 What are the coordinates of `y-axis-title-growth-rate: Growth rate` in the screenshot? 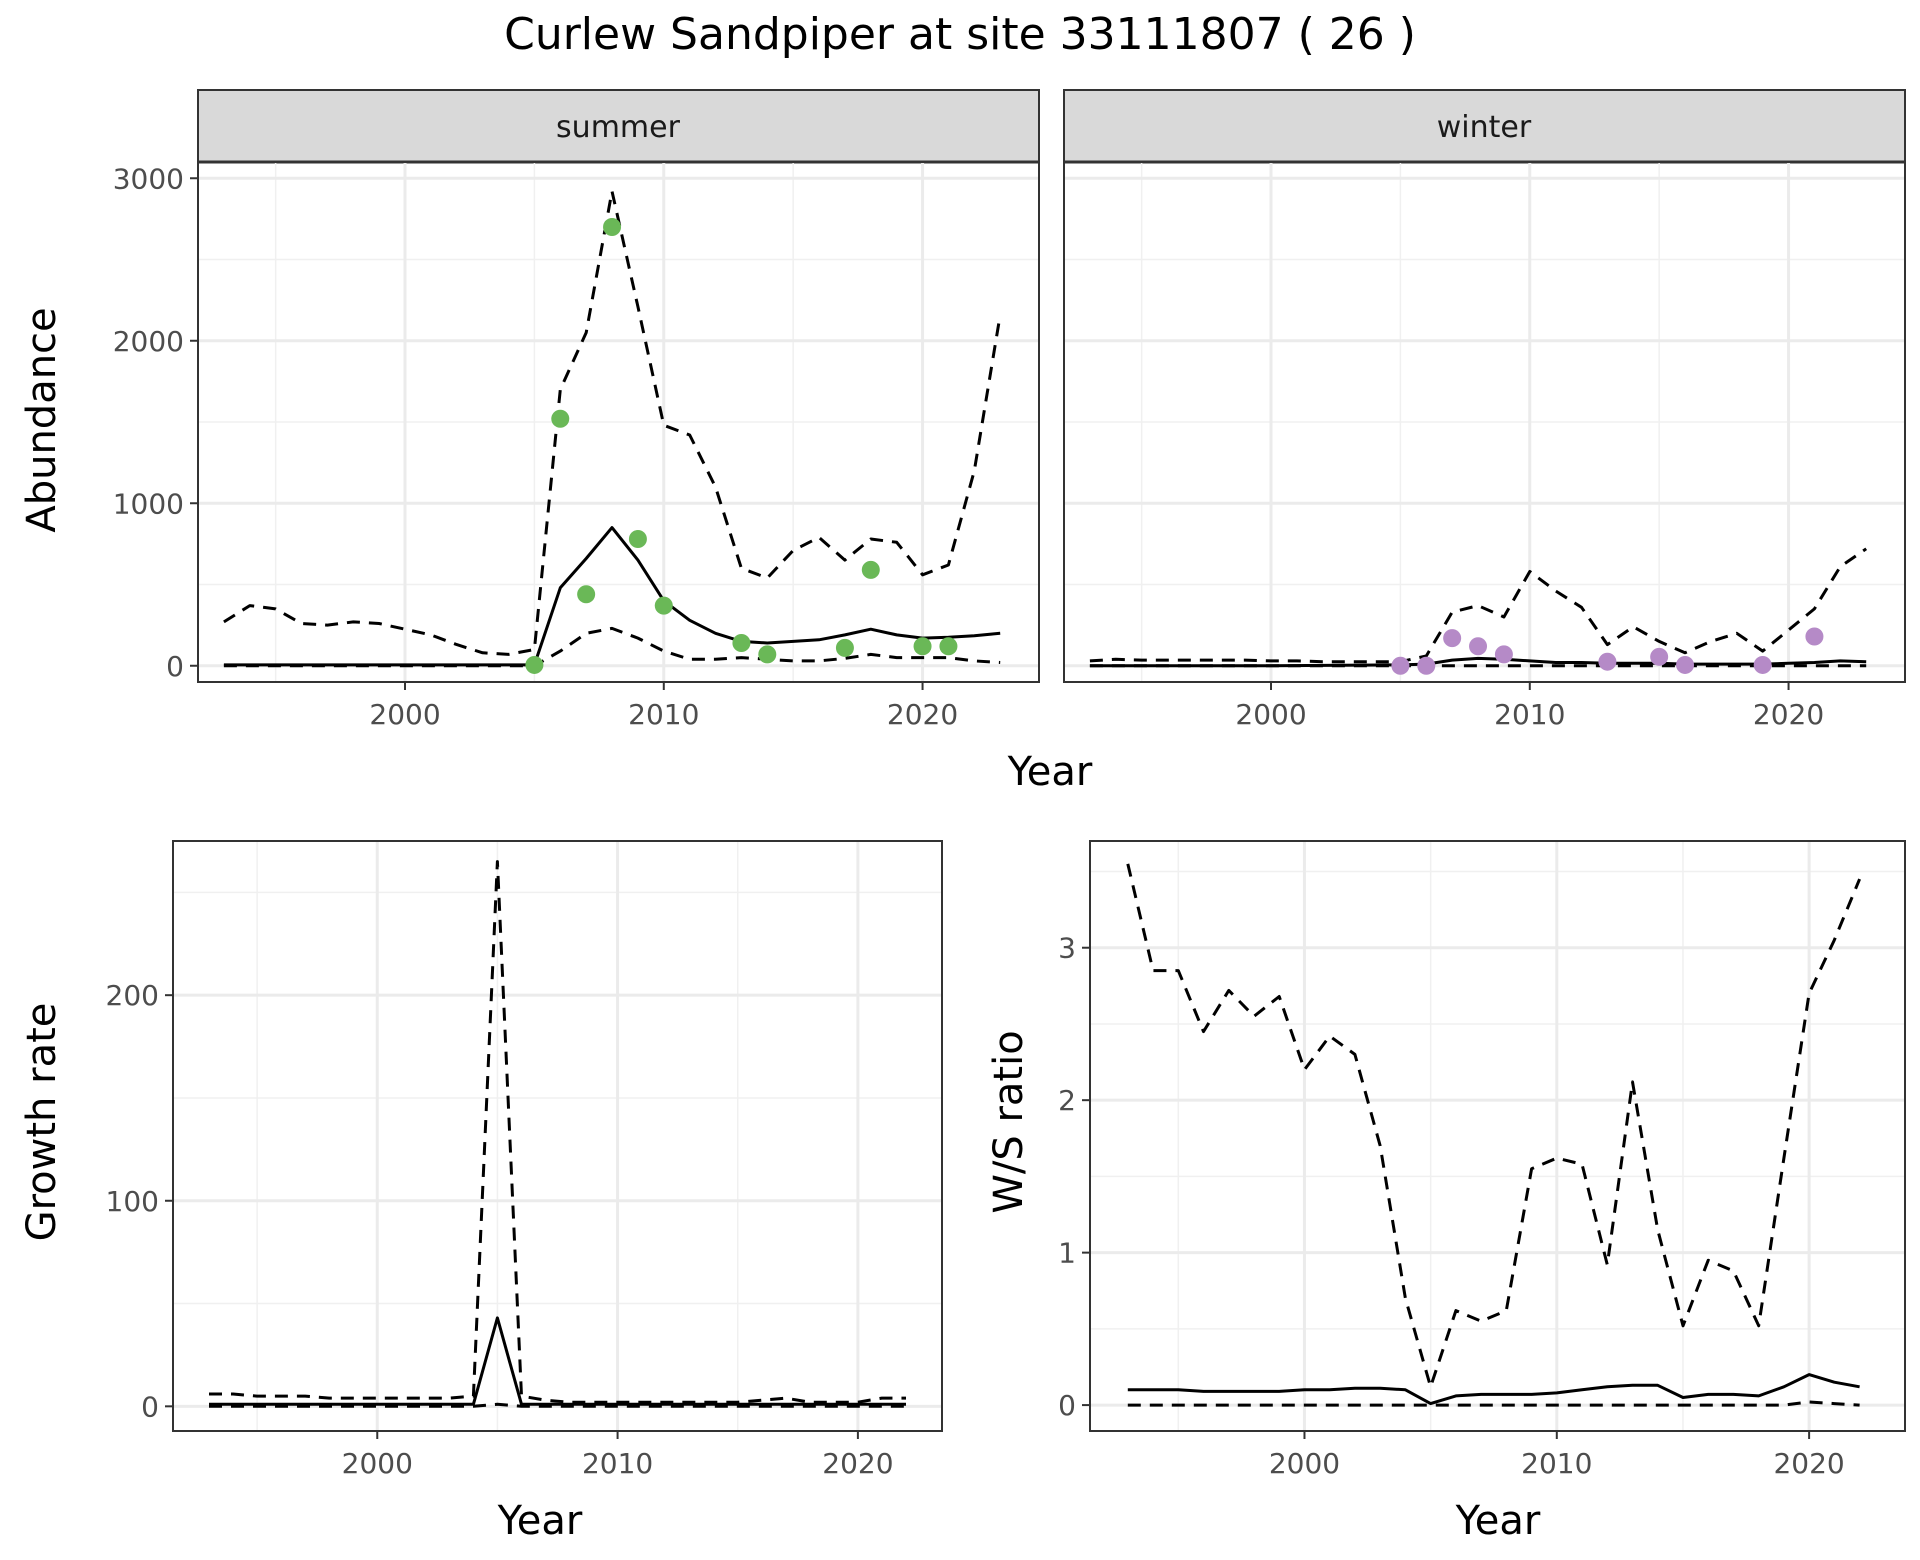 It's located at (42, 1122).